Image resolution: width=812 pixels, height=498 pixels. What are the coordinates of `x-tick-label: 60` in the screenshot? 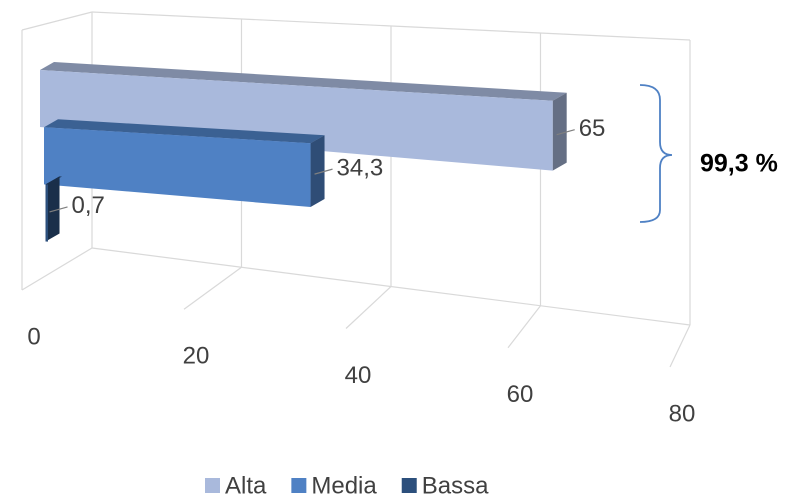 It's located at (520, 394).